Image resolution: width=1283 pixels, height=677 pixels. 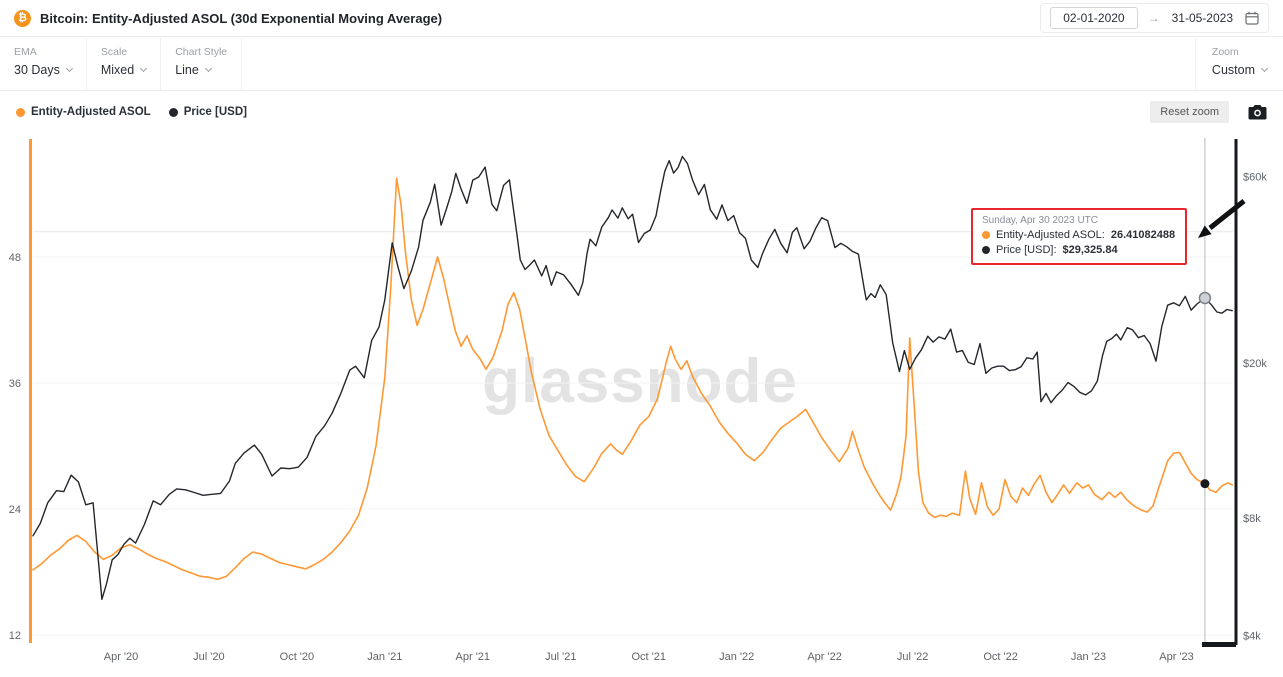 What do you see at coordinates (640, 381) in the screenshot?
I see `glassnode-watermark: glassnode` at bounding box center [640, 381].